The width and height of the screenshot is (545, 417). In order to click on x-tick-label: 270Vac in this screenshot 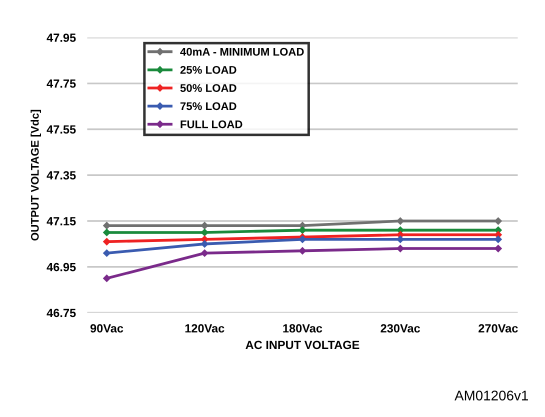, I will do `click(498, 328)`.